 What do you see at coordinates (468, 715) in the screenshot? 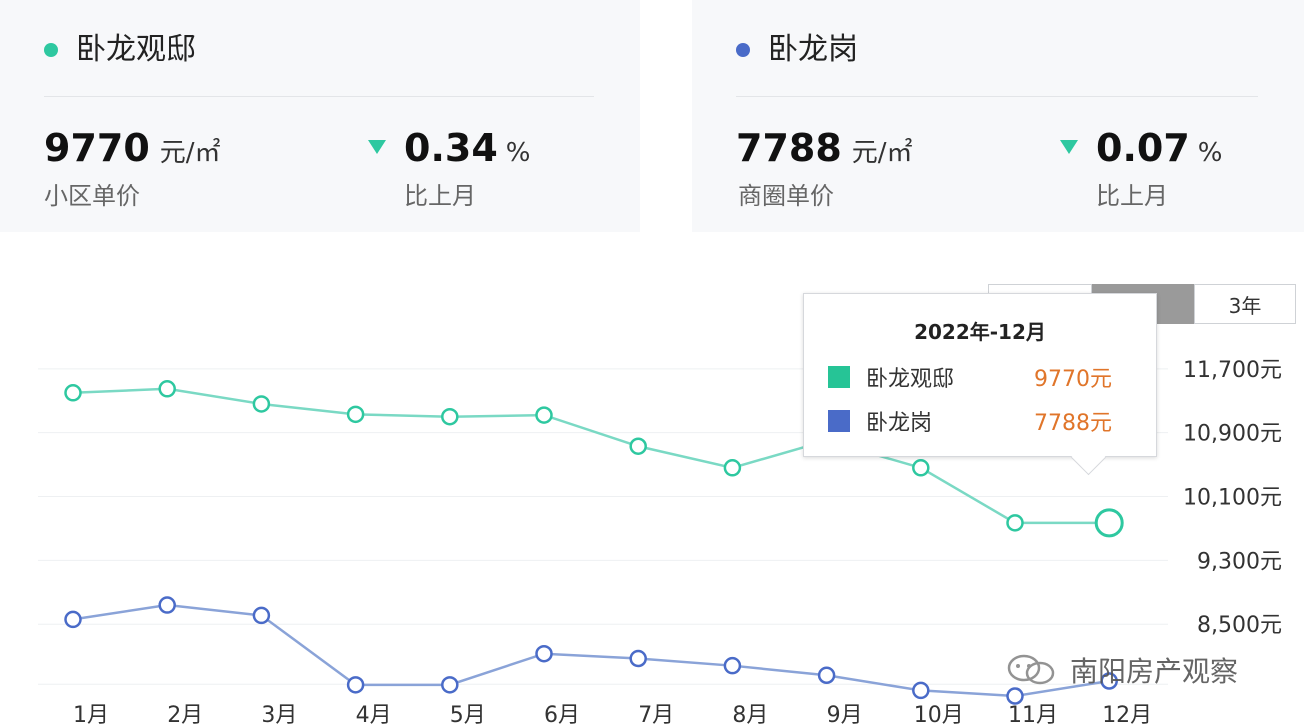
I see `x-tick-label: 5月` at bounding box center [468, 715].